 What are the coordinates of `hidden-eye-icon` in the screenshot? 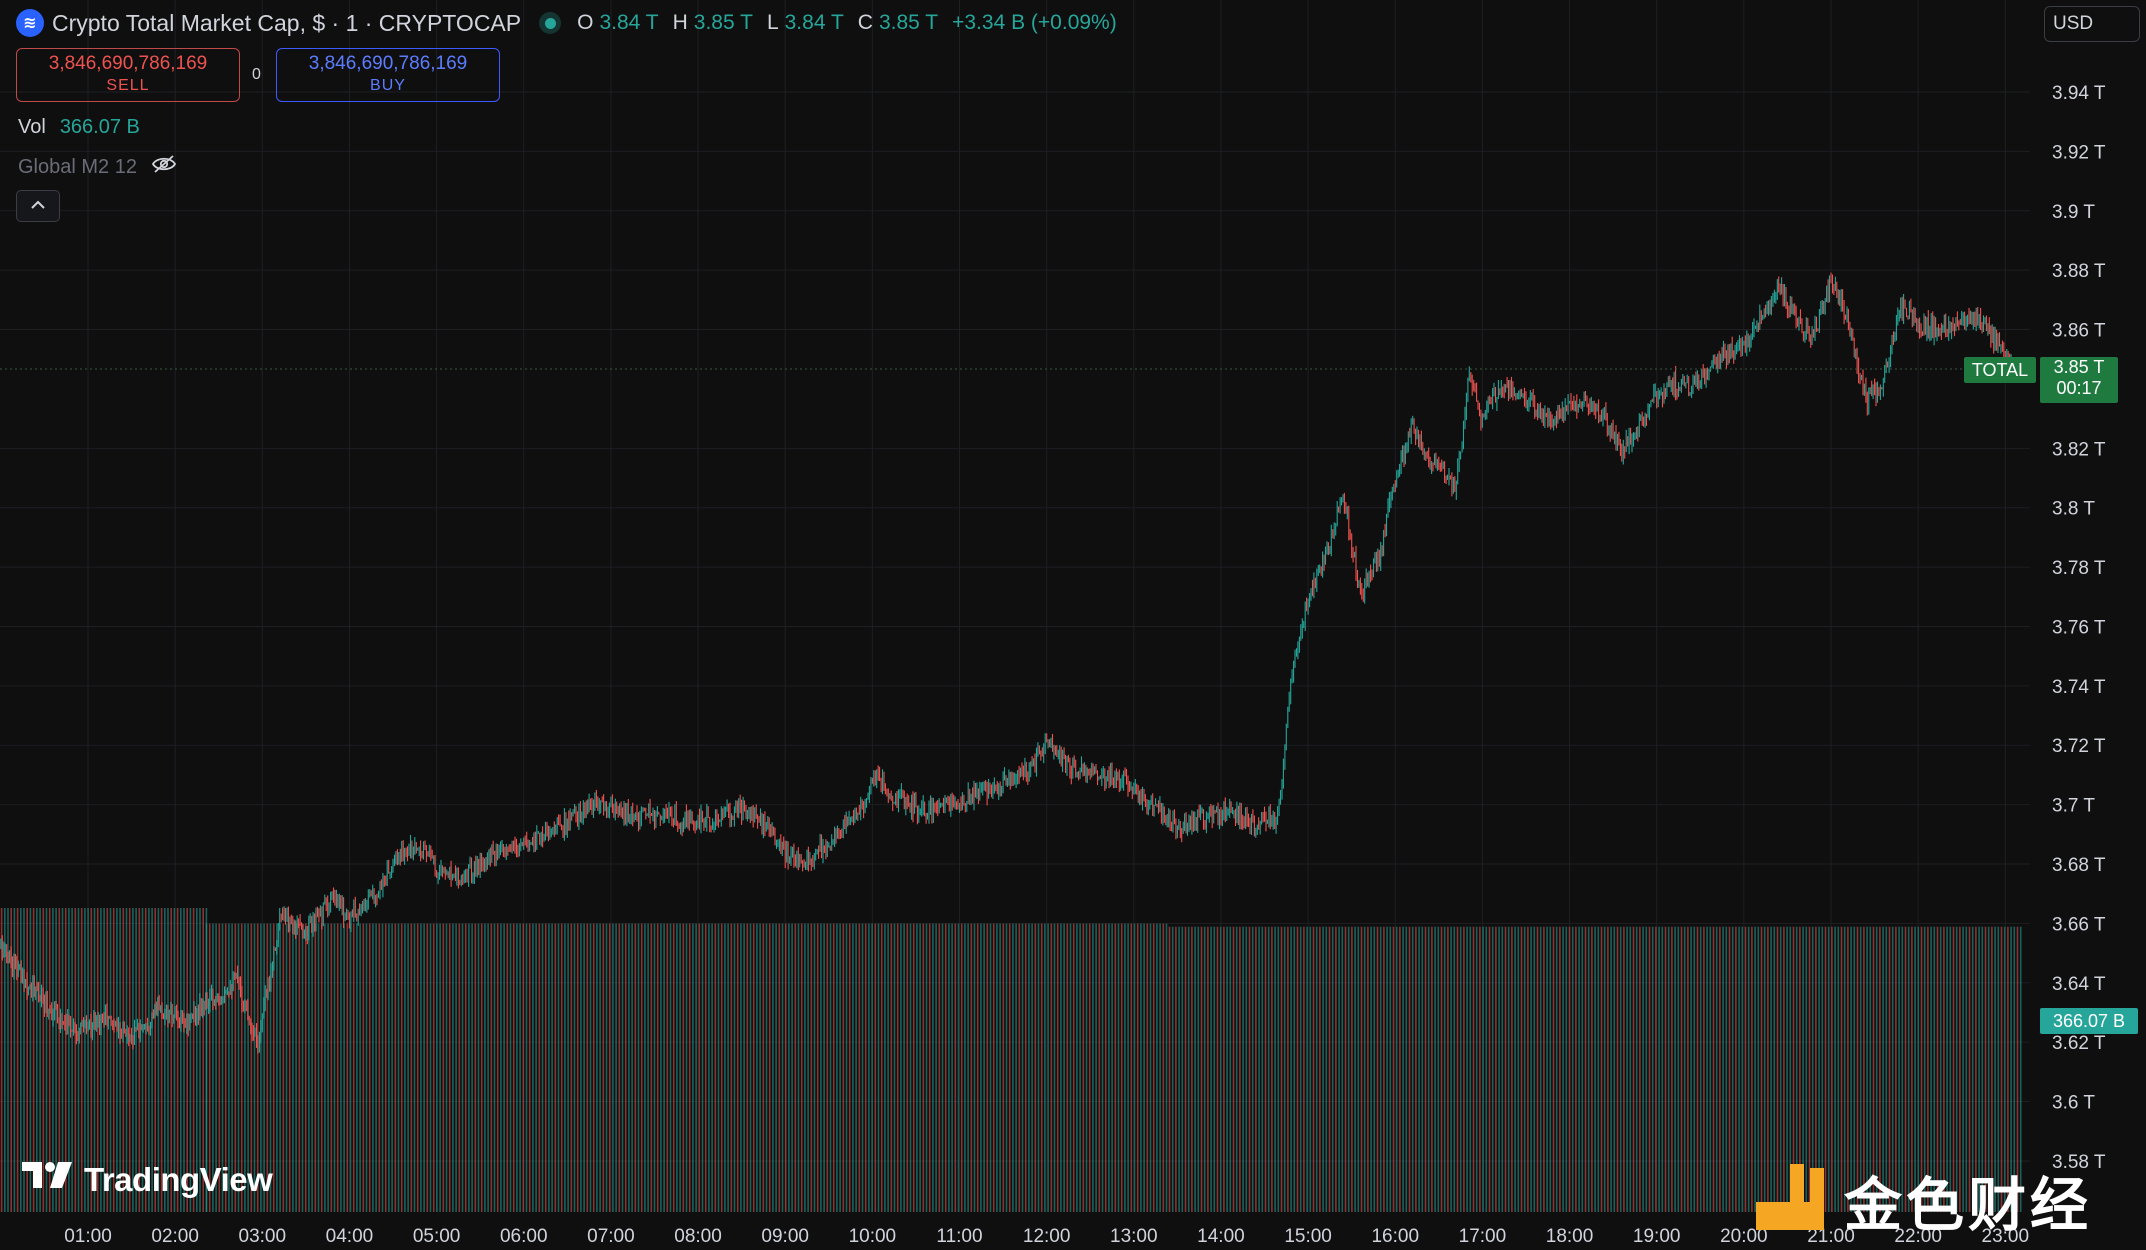 It's located at (164, 167).